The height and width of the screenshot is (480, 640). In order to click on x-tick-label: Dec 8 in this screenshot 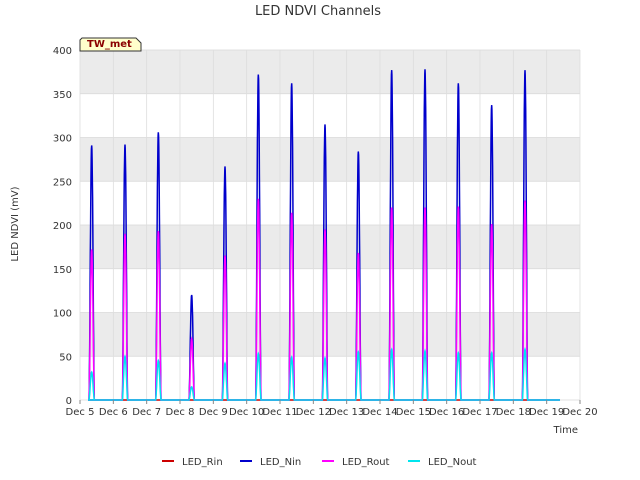, I will do `click(180, 412)`.